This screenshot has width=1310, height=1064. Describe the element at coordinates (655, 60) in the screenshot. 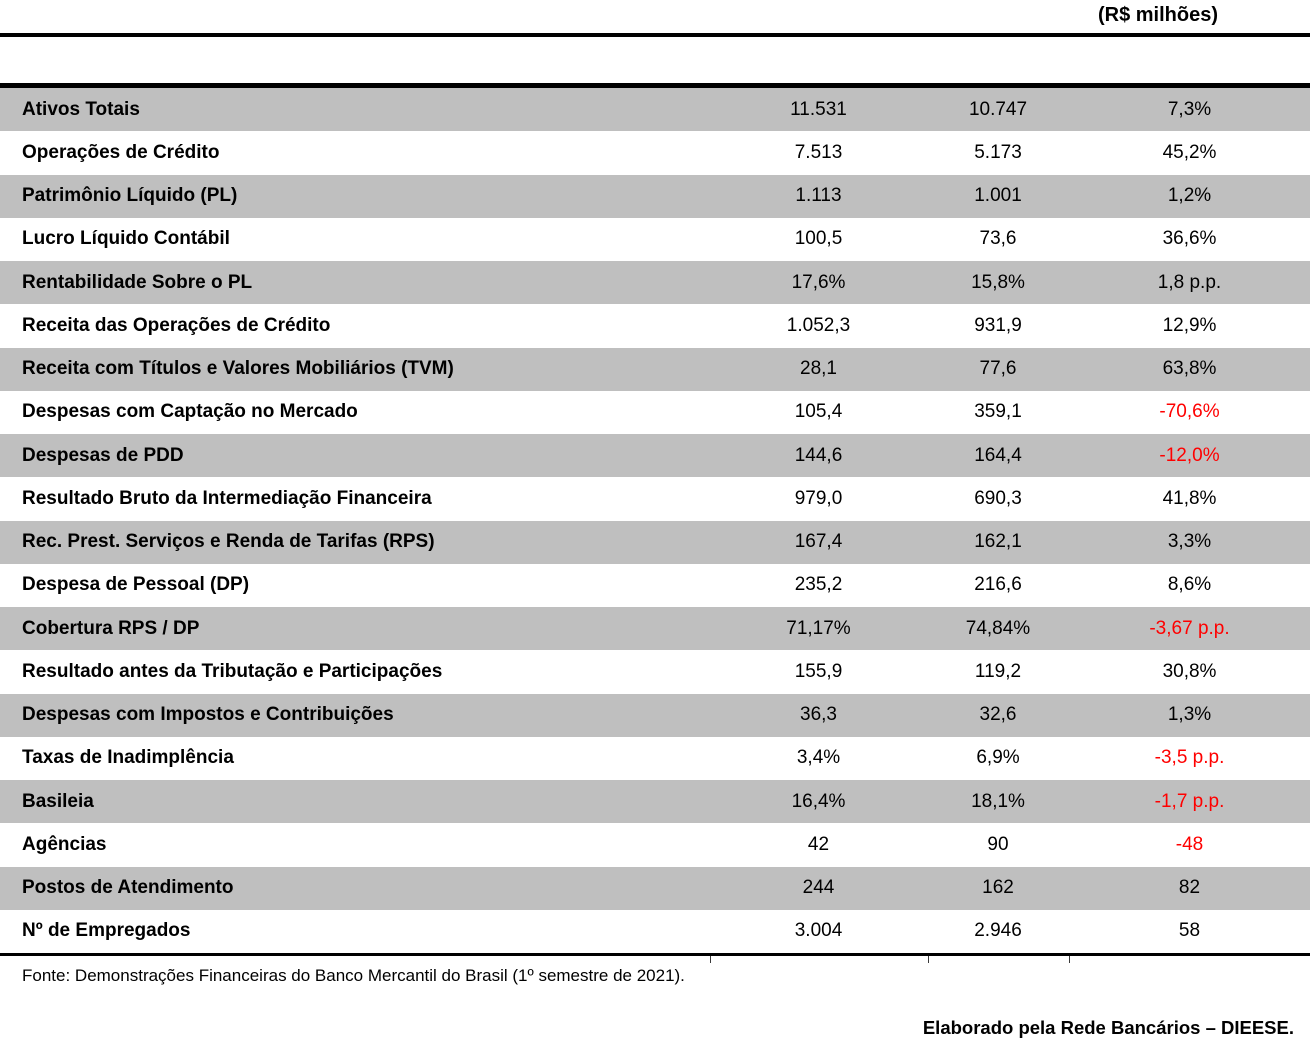

I see `header-spacer` at that location.